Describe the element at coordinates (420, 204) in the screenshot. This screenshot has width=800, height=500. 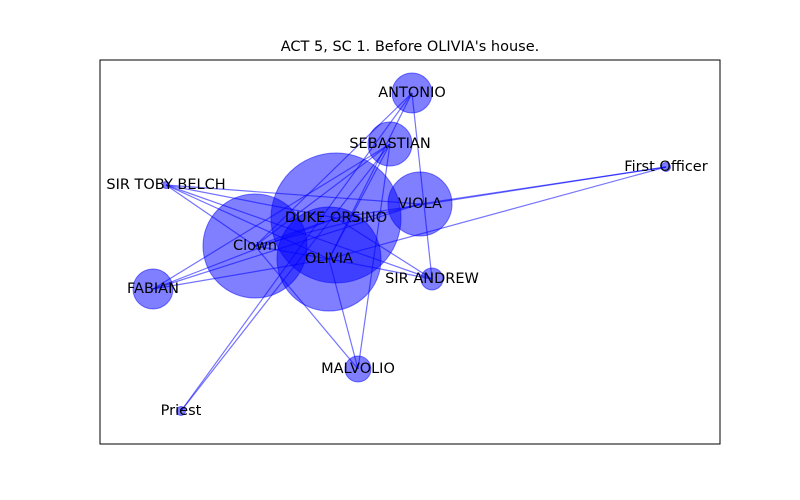
I see `node-label-viola: VIOLA` at that location.